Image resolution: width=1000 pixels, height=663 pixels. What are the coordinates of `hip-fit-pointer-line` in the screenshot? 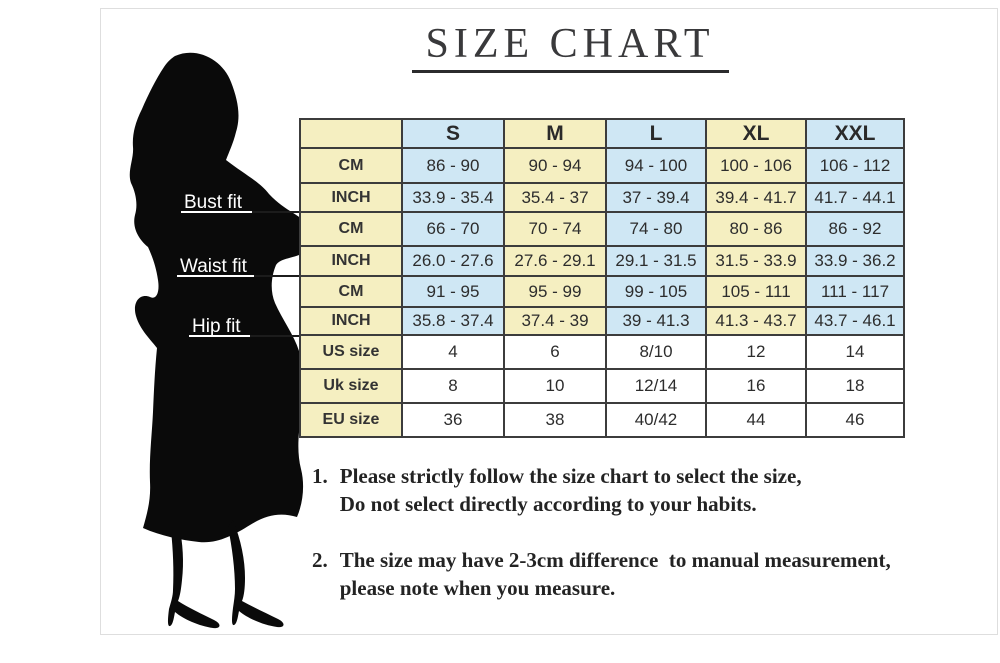 It's located at (274, 336).